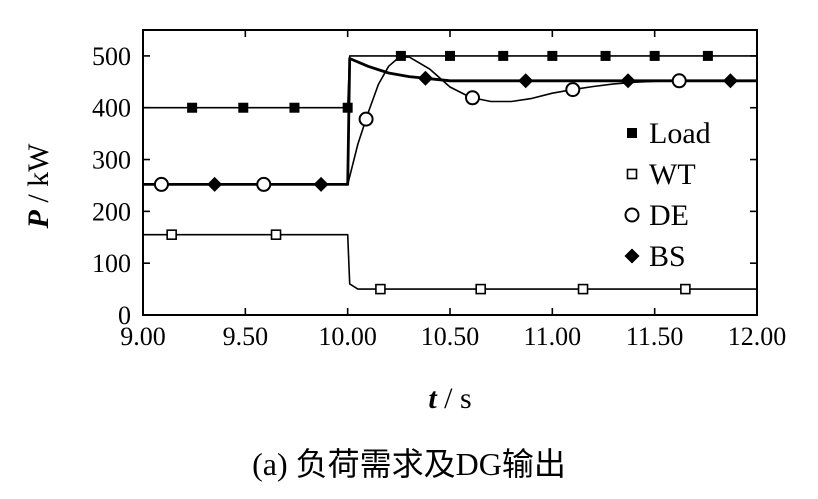 The image size is (818, 499). What do you see at coordinates (454, 398) in the screenshot?
I see `x-axis-unit: / s` at bounding box center [454, 398].